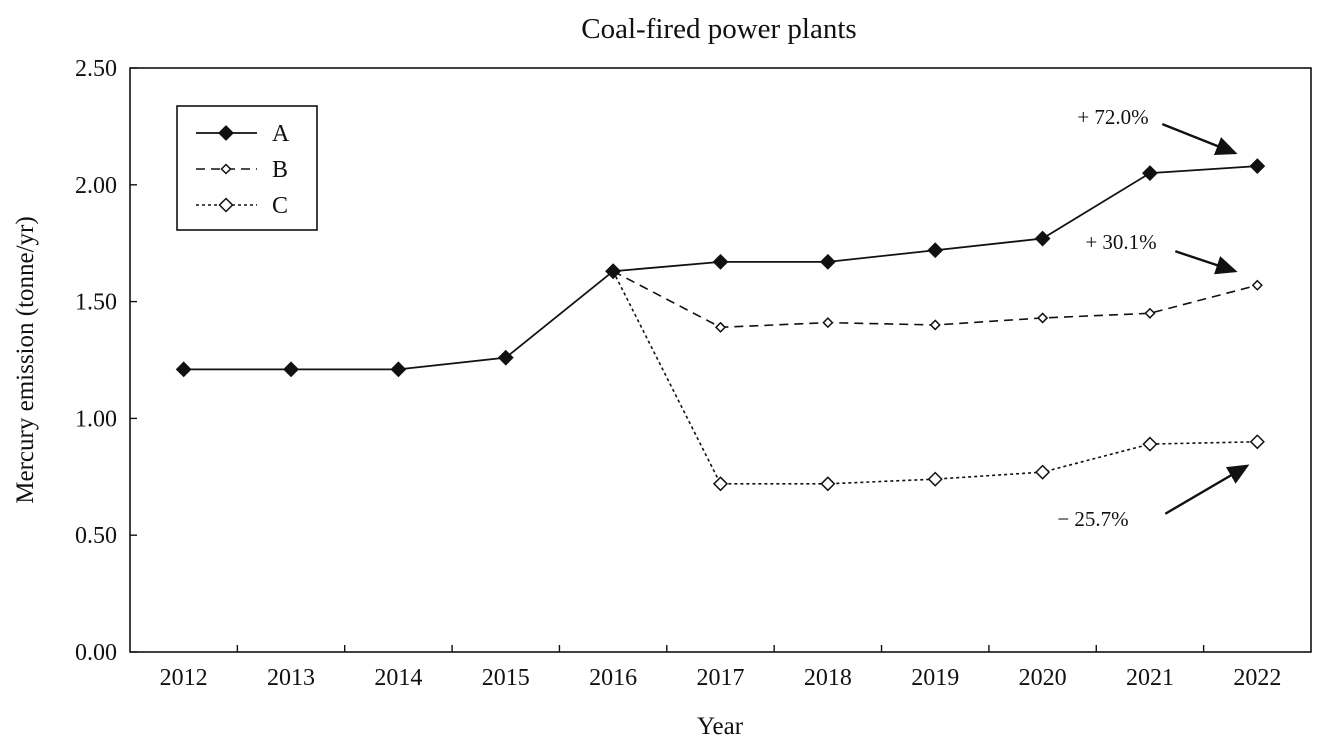  Describe the element at coordinates (935, 250) in the screenshot. I see `data-point-A-2019` at that location.